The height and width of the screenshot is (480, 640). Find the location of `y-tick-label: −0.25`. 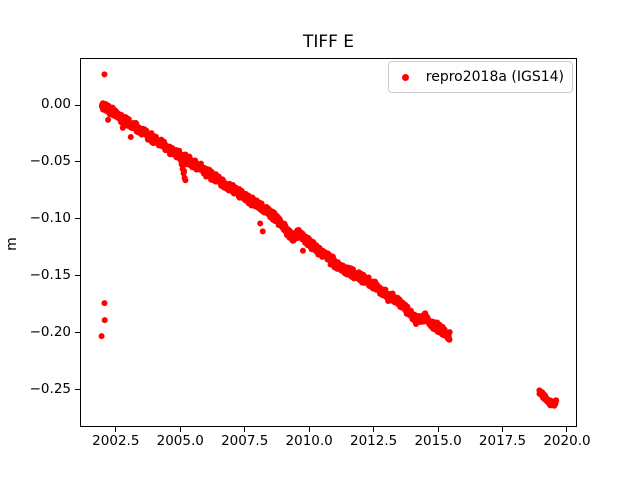

y-tick-label: −0.25 is located at coordinates (50, 388).